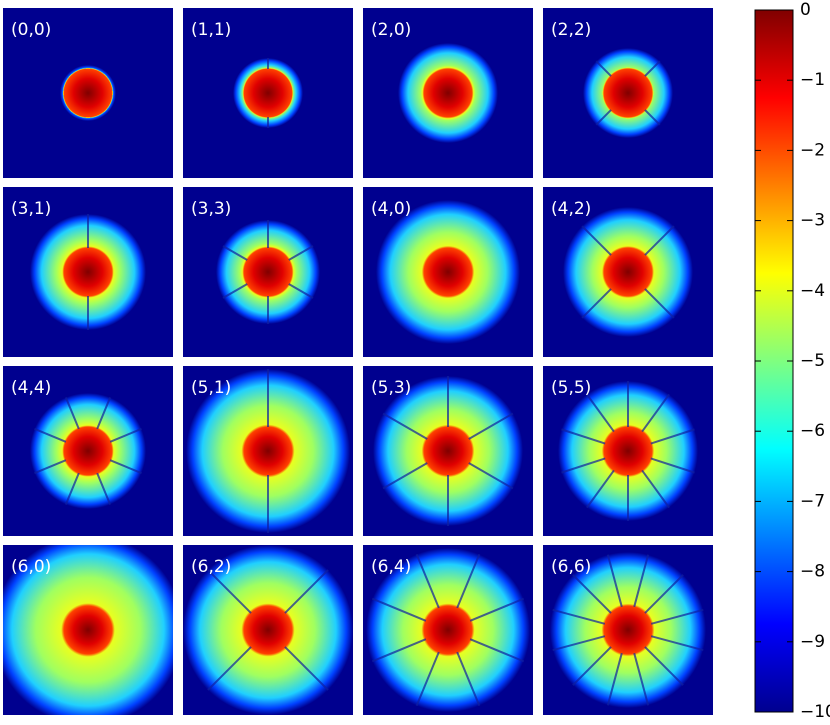 Image resolution: width=830 pixels, height=725 pixels. I want to click on panel-label: (4,4), so click(31, 388).